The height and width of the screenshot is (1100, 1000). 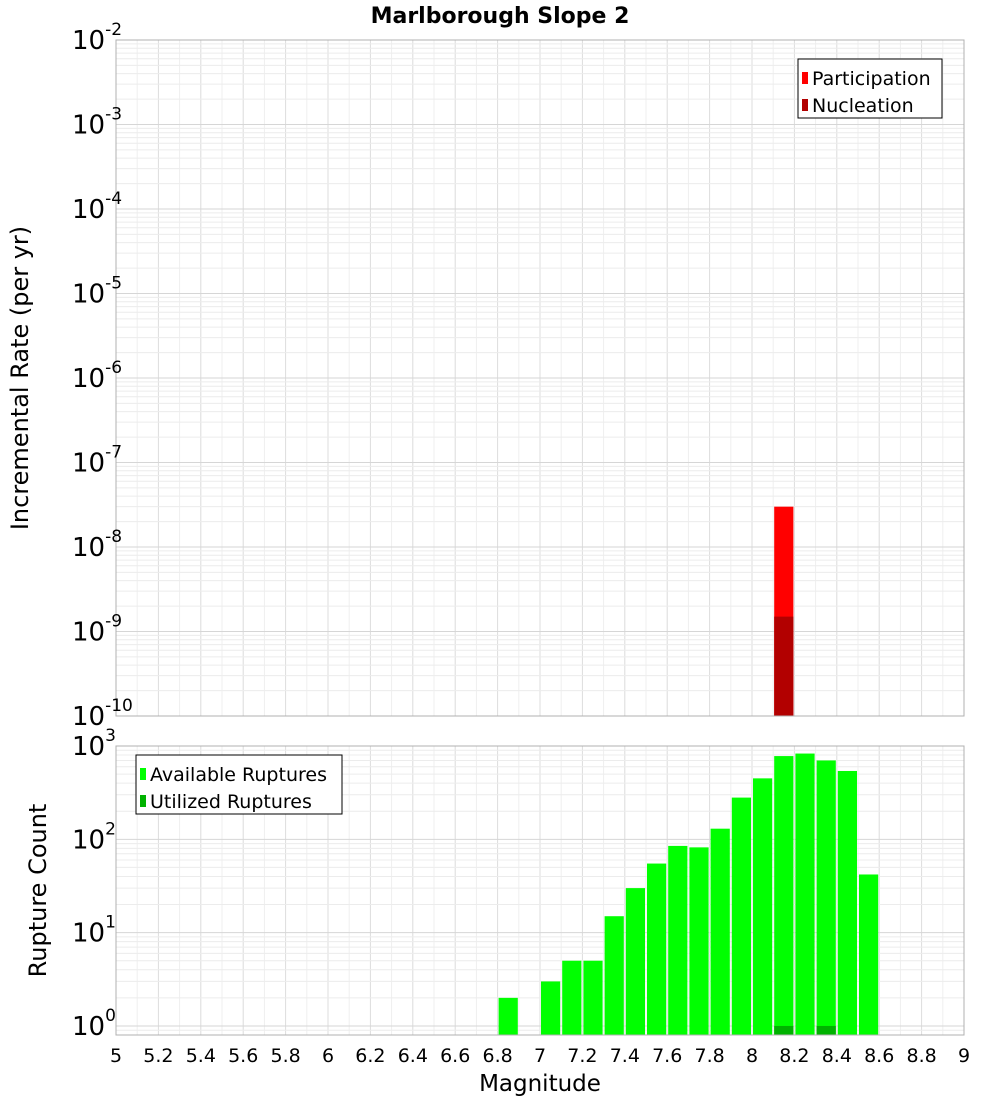 What do you see at coordinates (20, 378) in the screenshot?
I see `y-axis-label: Incremental Rate (per yr)` at bounding box center [20, 378].